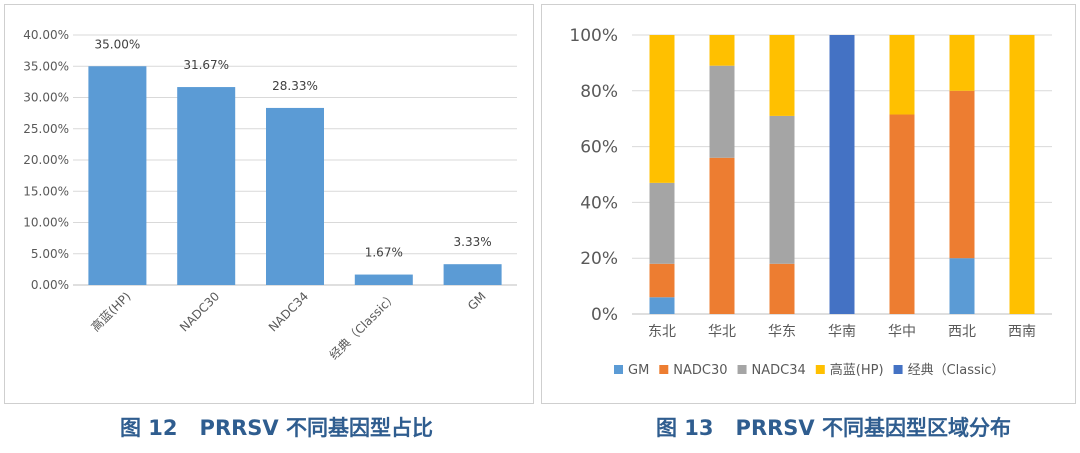 Image resolution: width=1080 pixels, height=453 pixels. What do you see at coordinates (962, 332) in the screenshot?
I see `x-tick-label: 西北` at bounding box center [962, 332].